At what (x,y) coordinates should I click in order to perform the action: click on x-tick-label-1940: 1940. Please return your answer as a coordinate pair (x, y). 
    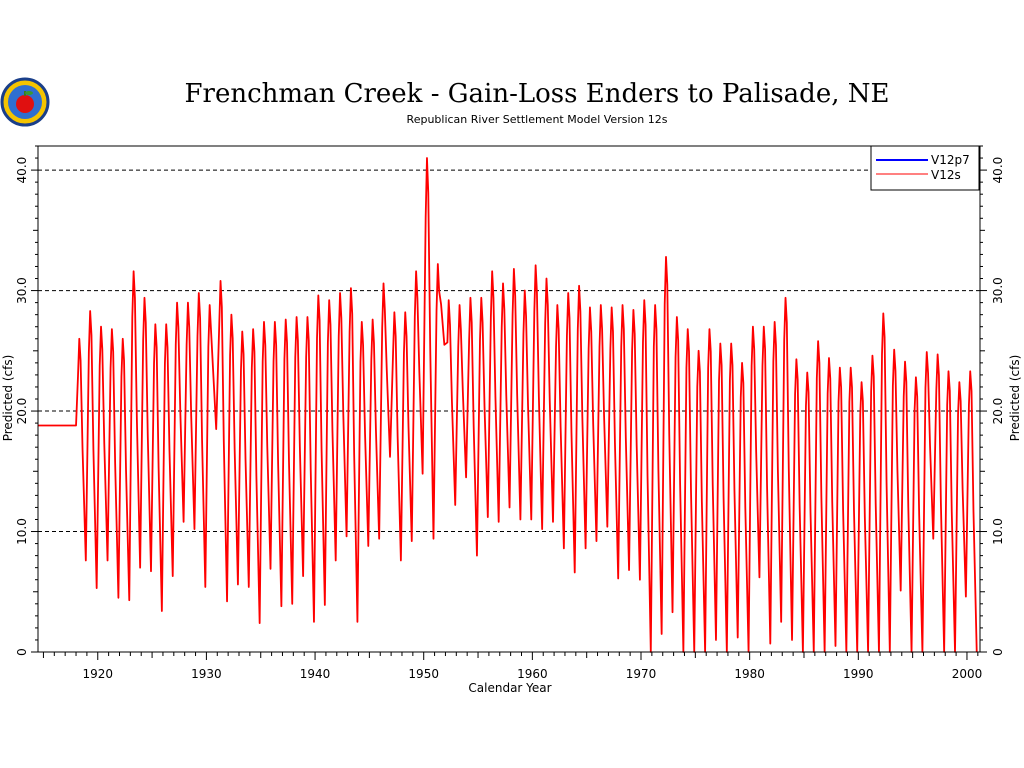
    Looking at the image, I should click on (315, 674).